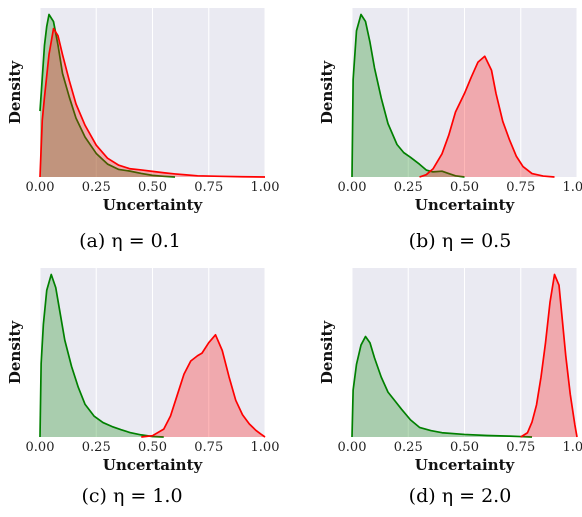 Image resolution: width=582 pixels, height=517 pixels. Describe the element at coordinates (460, 496) in the screenshot. I see `panel-caption: (d) η = 2.0` at that location.